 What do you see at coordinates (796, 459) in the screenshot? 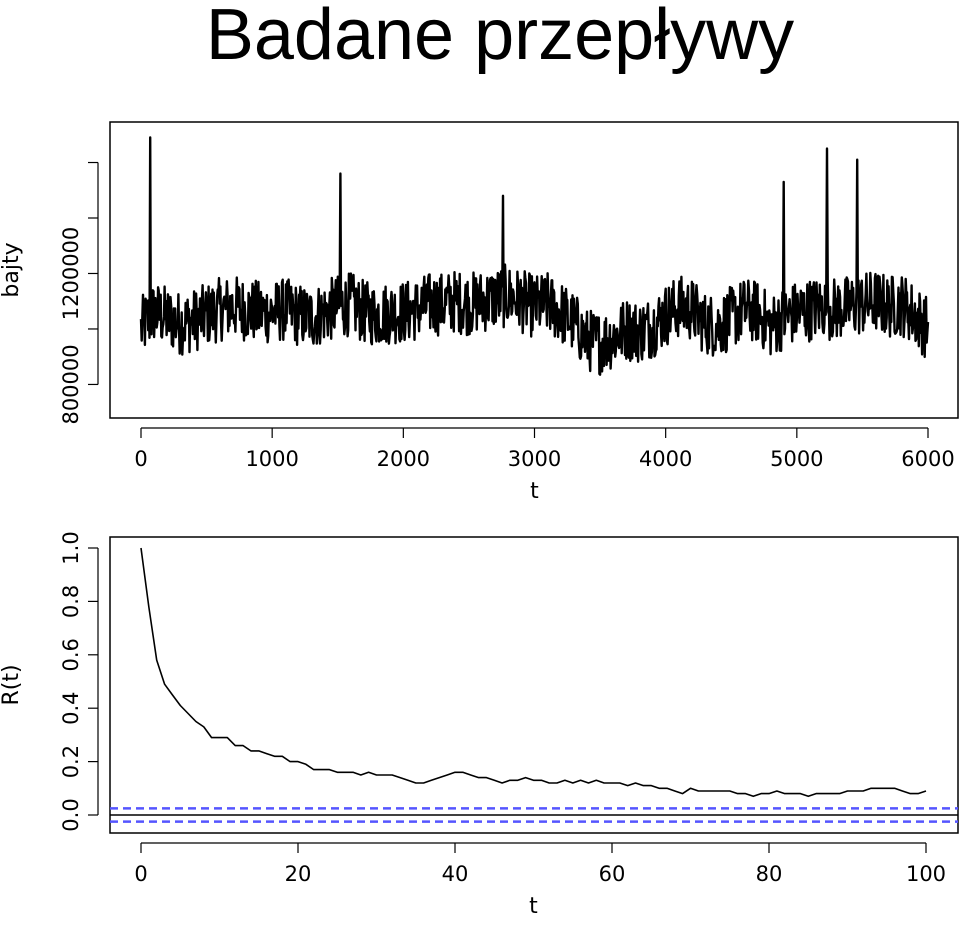
I see `x-tick-label: 5000` at bounding box center [796, 459].